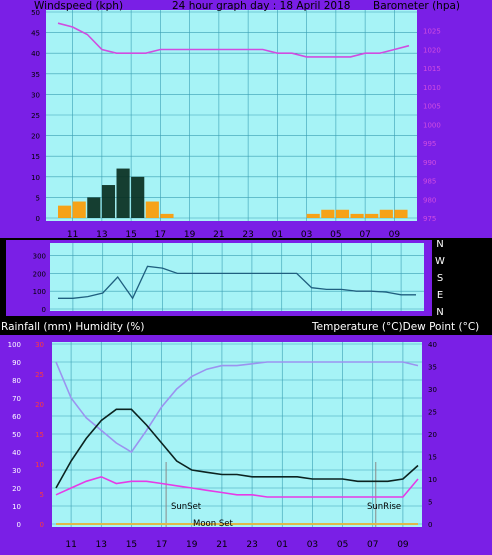 The image size is (492, 555). What do you see at coordinates (19, 525) in the screenshot?
I see `humidity-tick-label: 0` at bounding box center [19, 525].